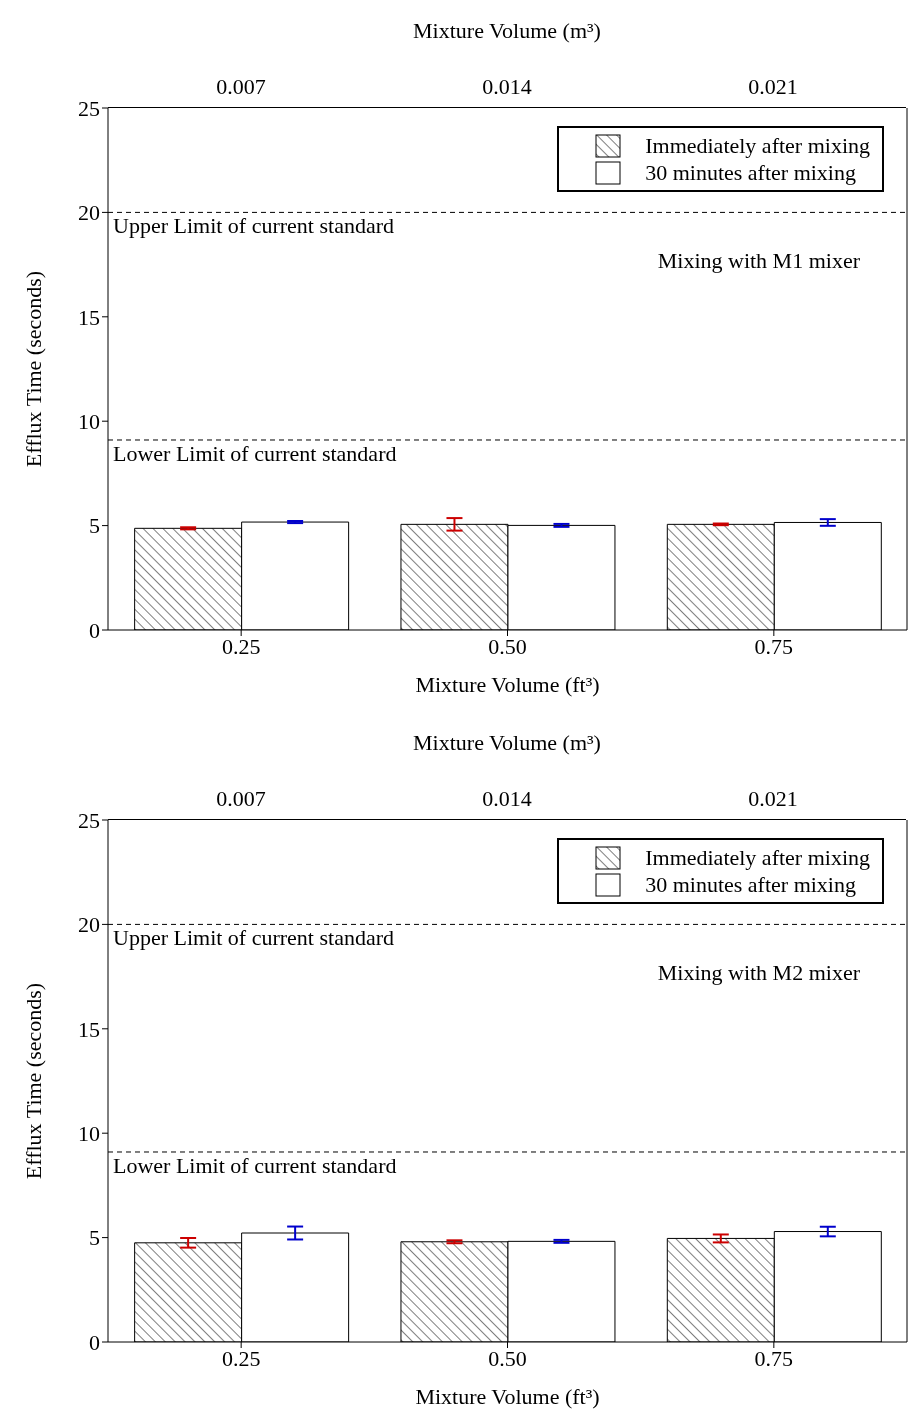 This screenshot has height=1421, width=920. Describe the element at coordinates (758, 261) in the screenshot. I see `annotation: Mixing with M1 mixer` at that location.